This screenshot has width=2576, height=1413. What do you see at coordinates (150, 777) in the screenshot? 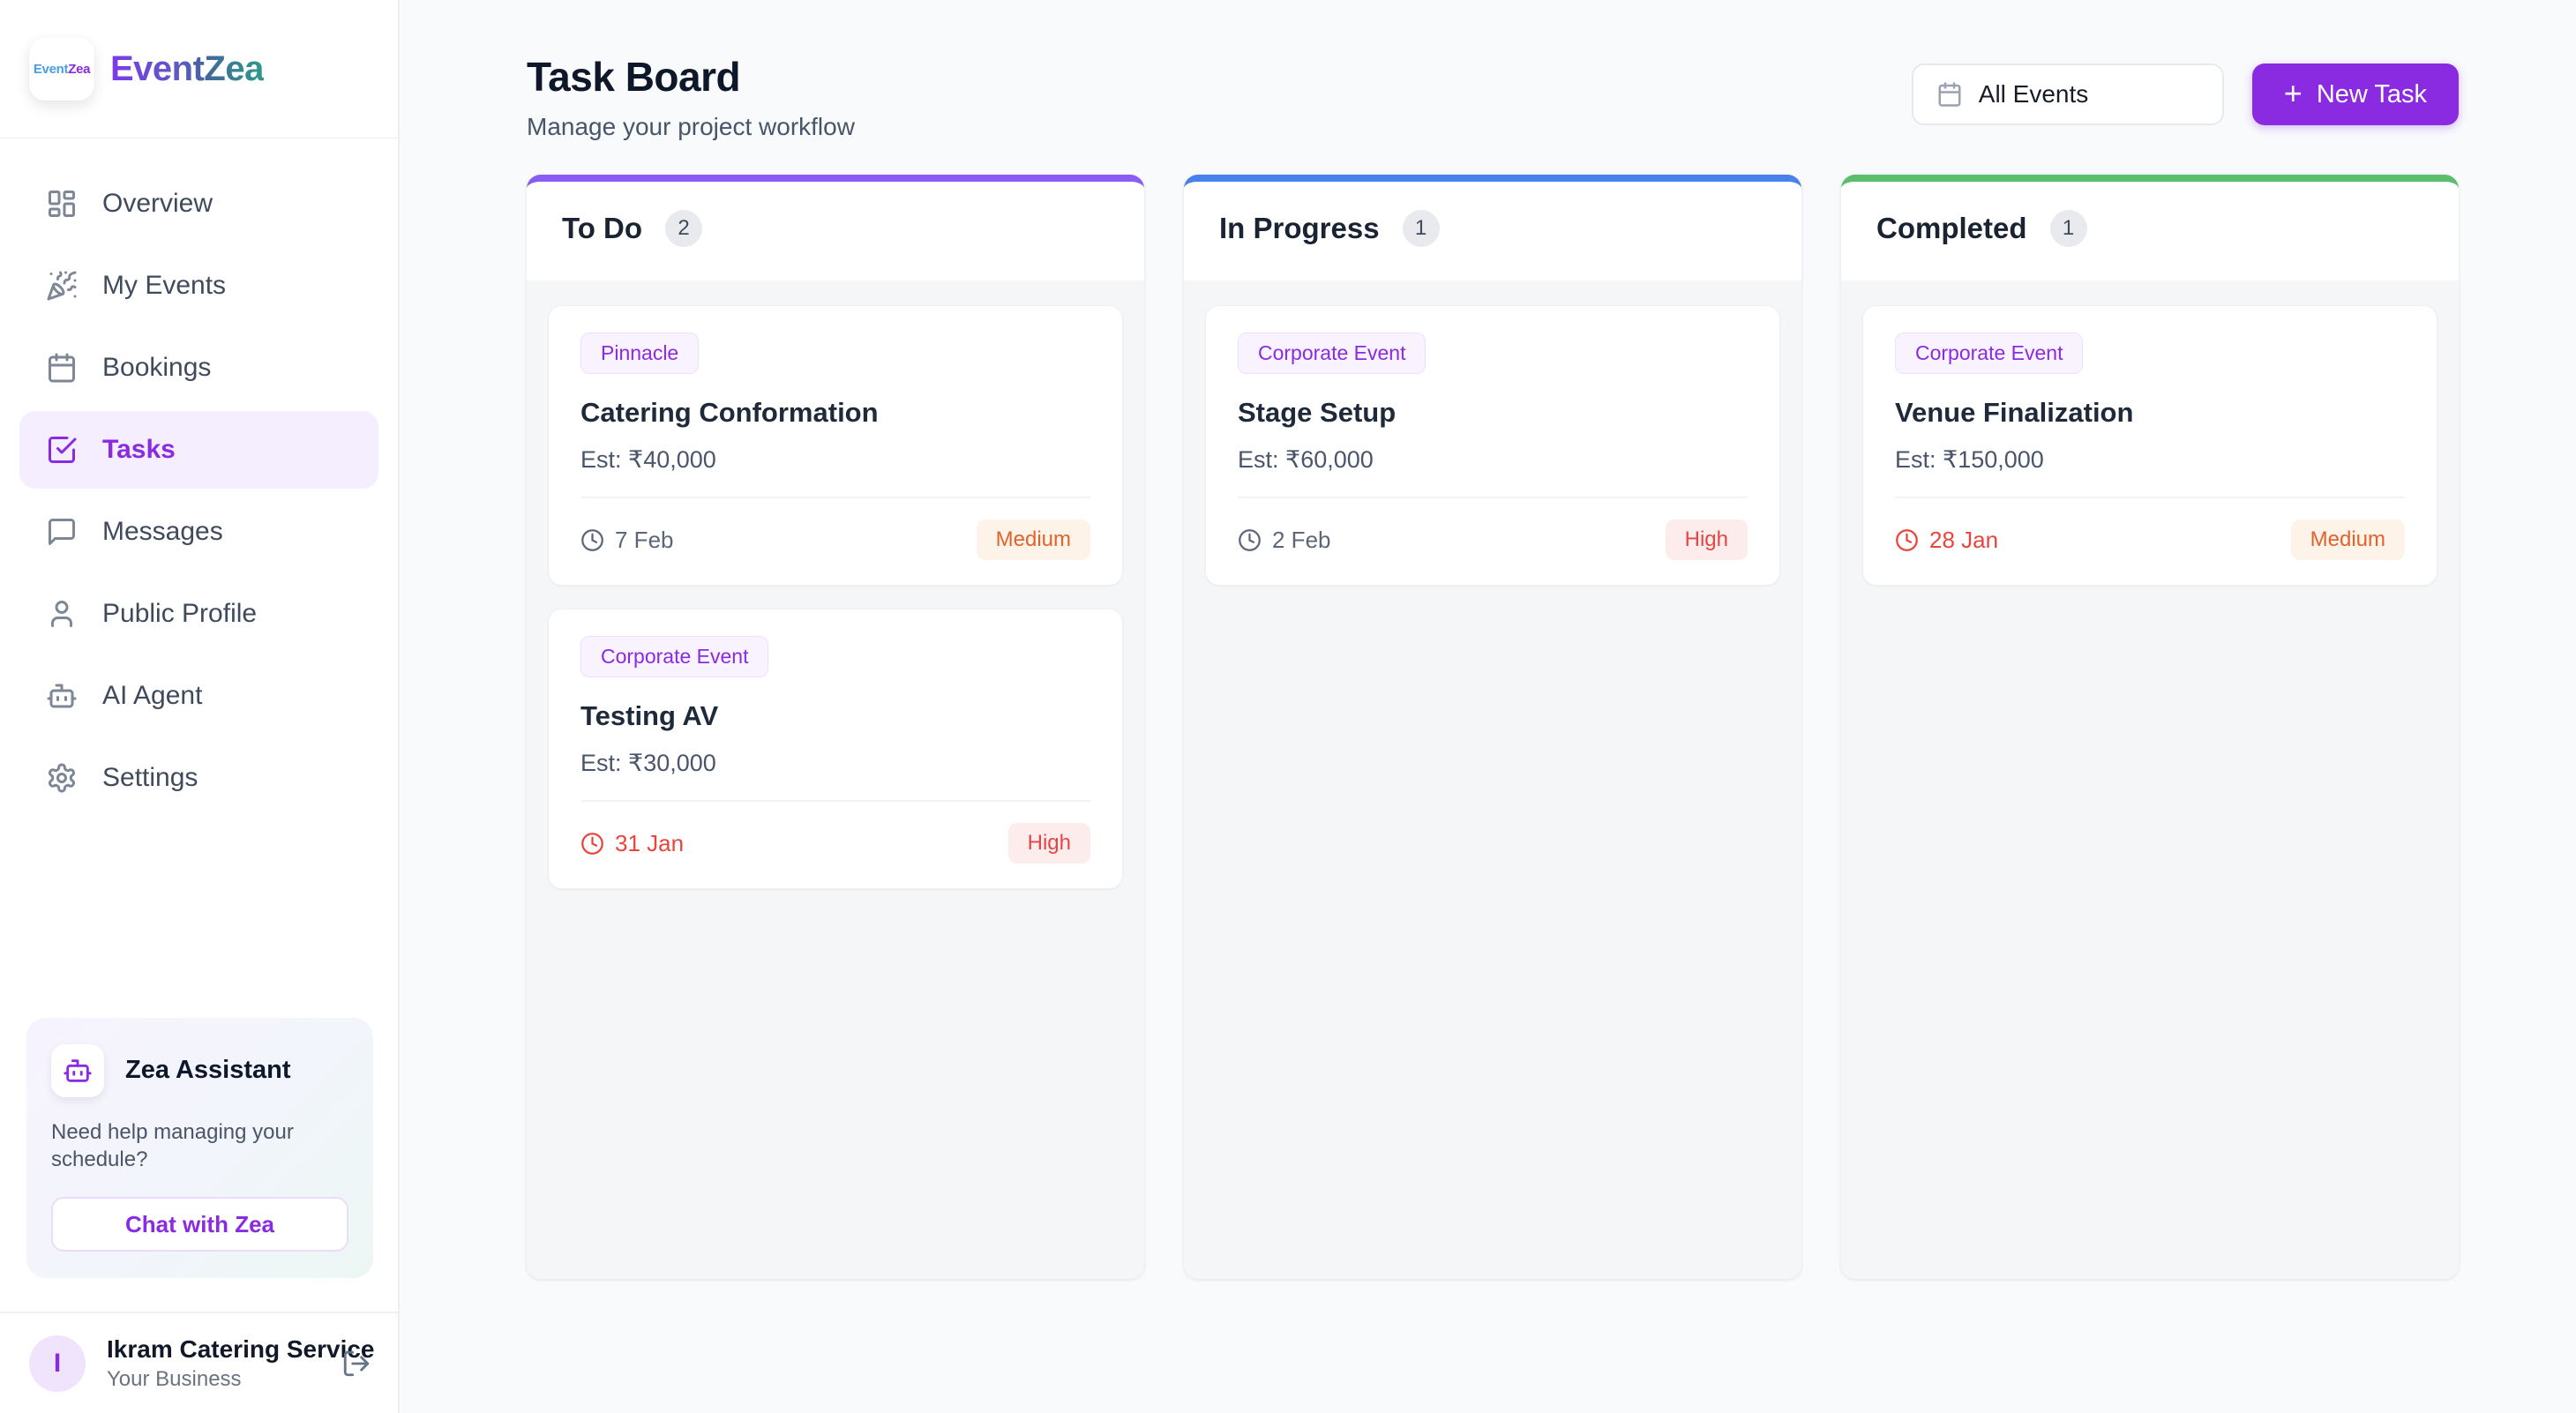
I see `sidebar-item-label: Settings` at bounding box center [150, 777].